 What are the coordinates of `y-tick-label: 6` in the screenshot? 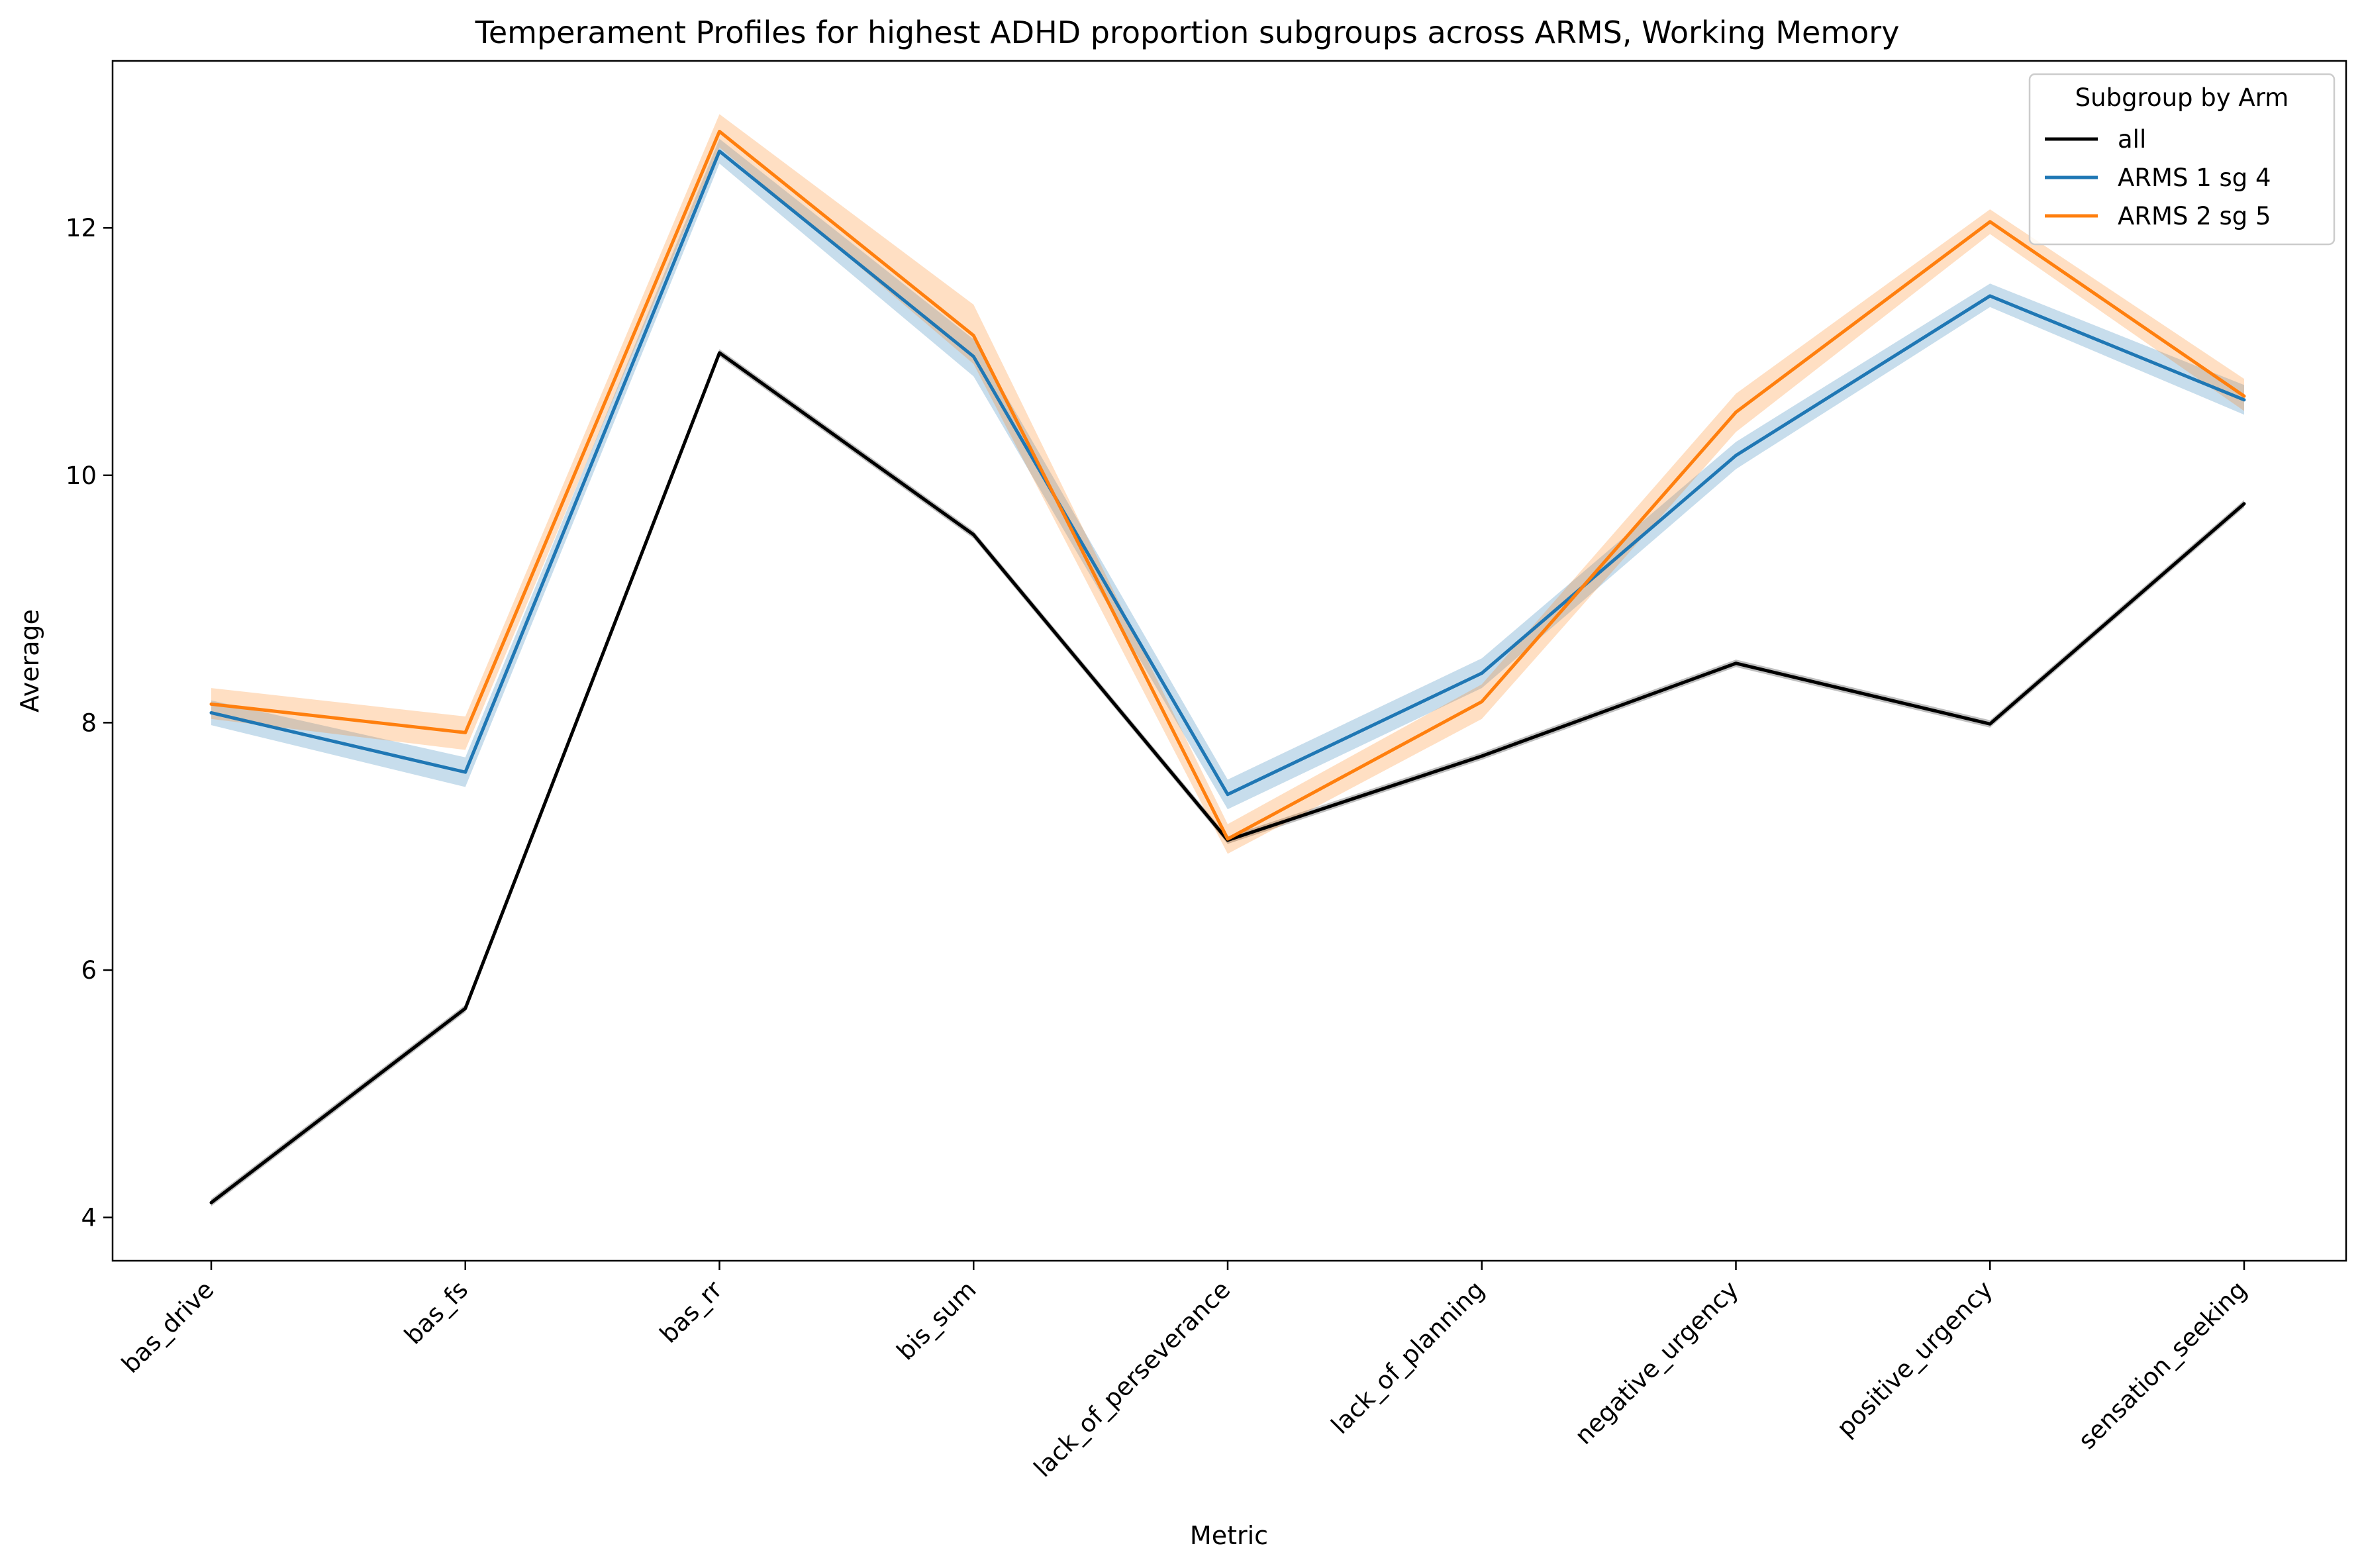 It's located at (89, 970).